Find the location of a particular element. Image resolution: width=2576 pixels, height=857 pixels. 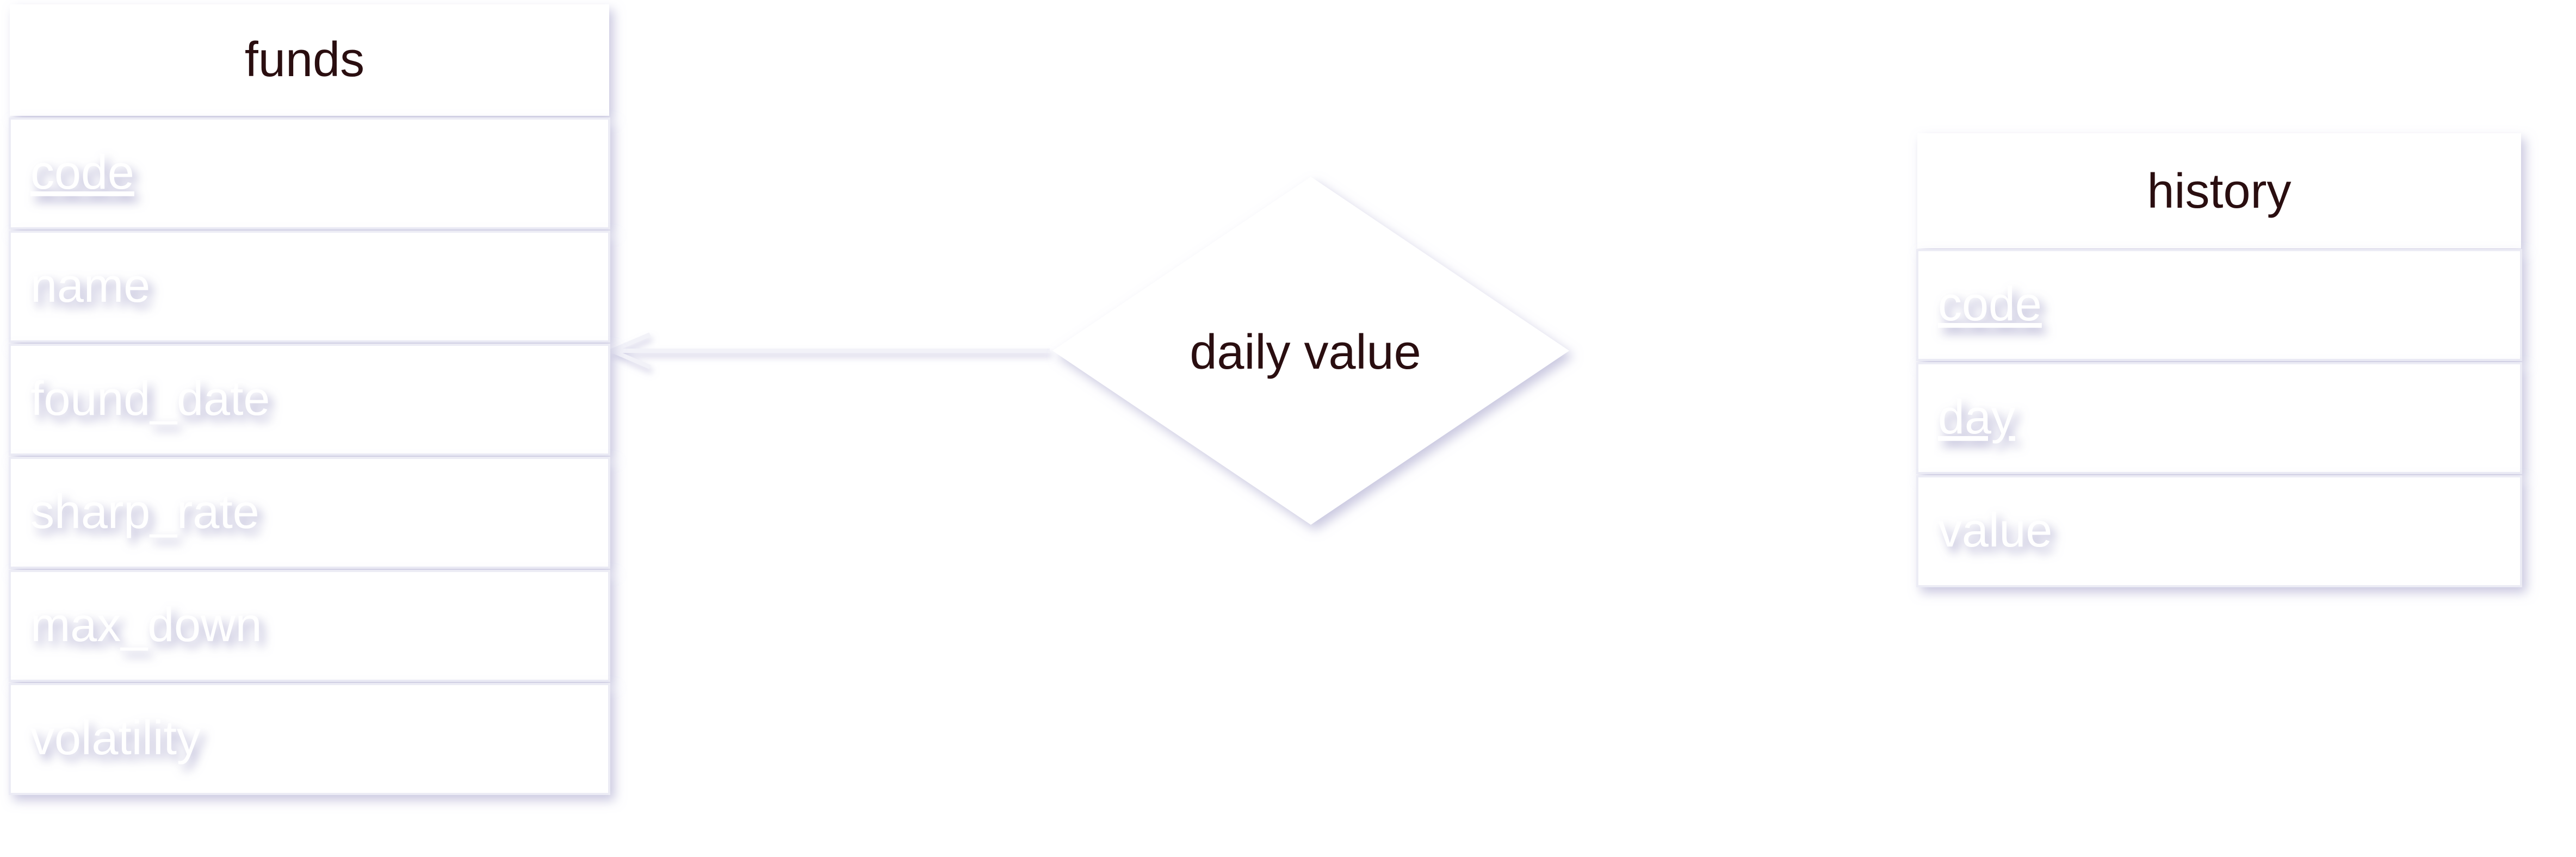

funds-attribute-label: code is located at coordinates (82, 172).